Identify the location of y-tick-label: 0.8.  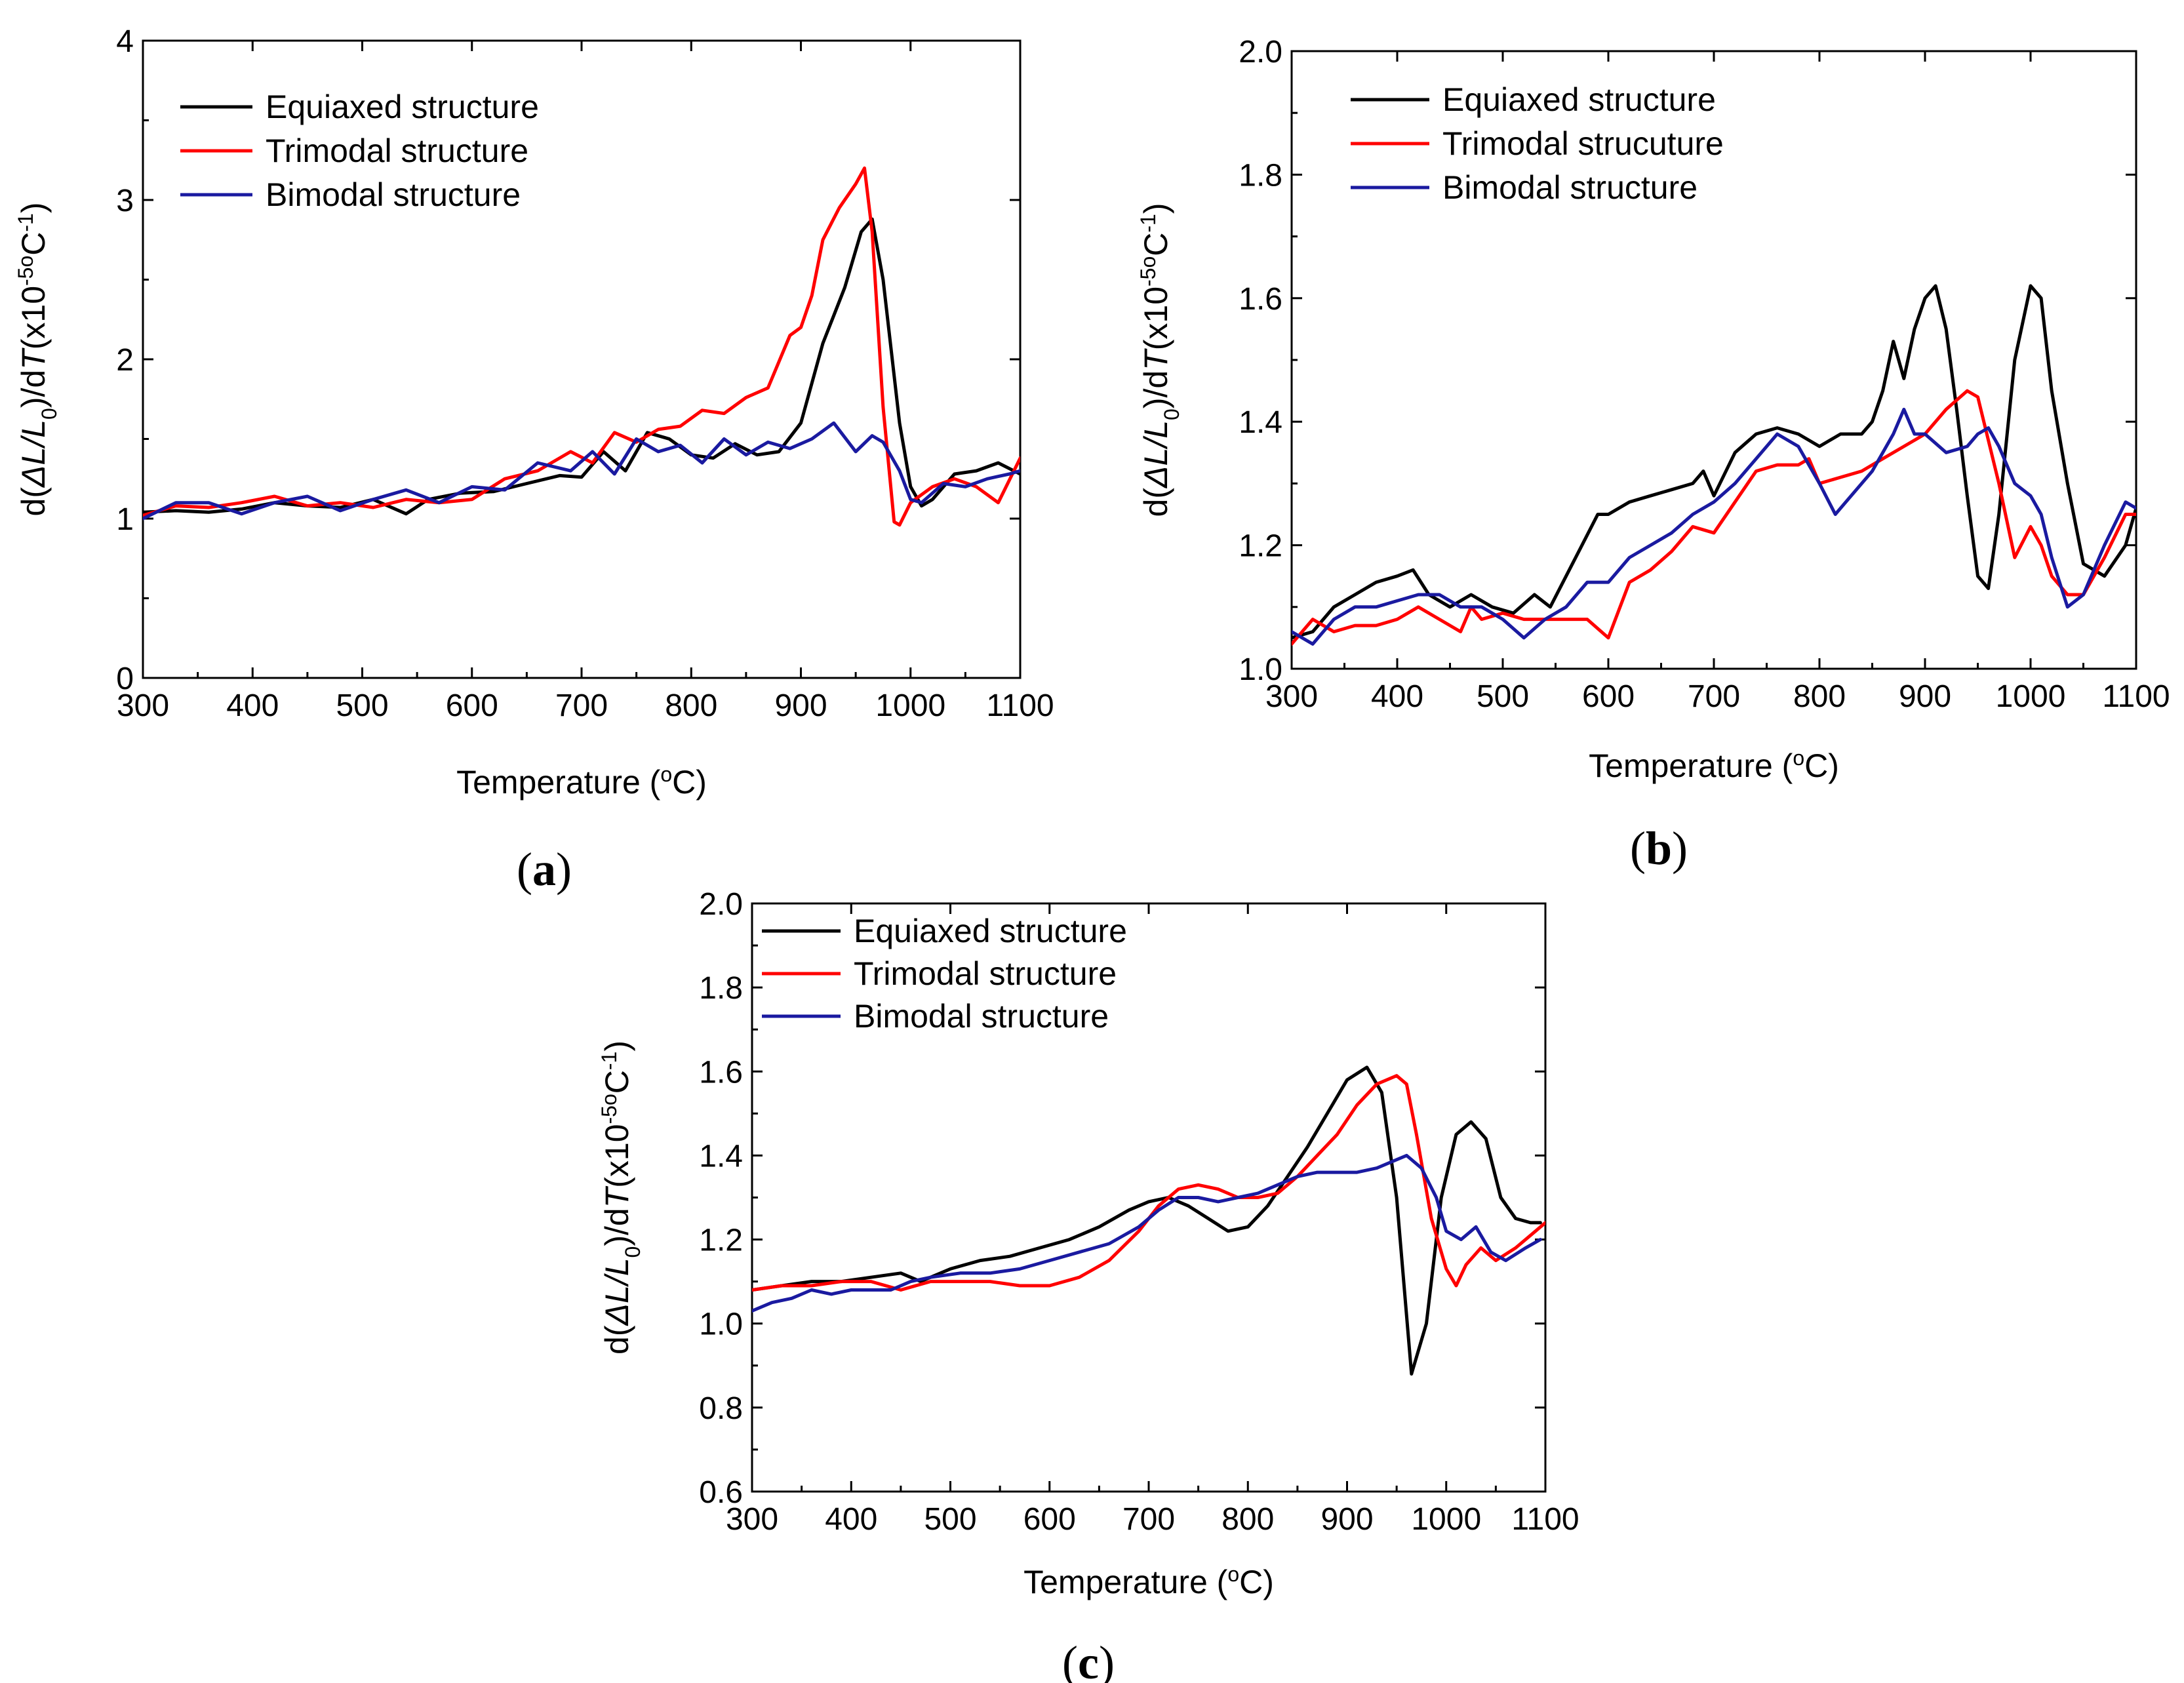
(721, 1409).